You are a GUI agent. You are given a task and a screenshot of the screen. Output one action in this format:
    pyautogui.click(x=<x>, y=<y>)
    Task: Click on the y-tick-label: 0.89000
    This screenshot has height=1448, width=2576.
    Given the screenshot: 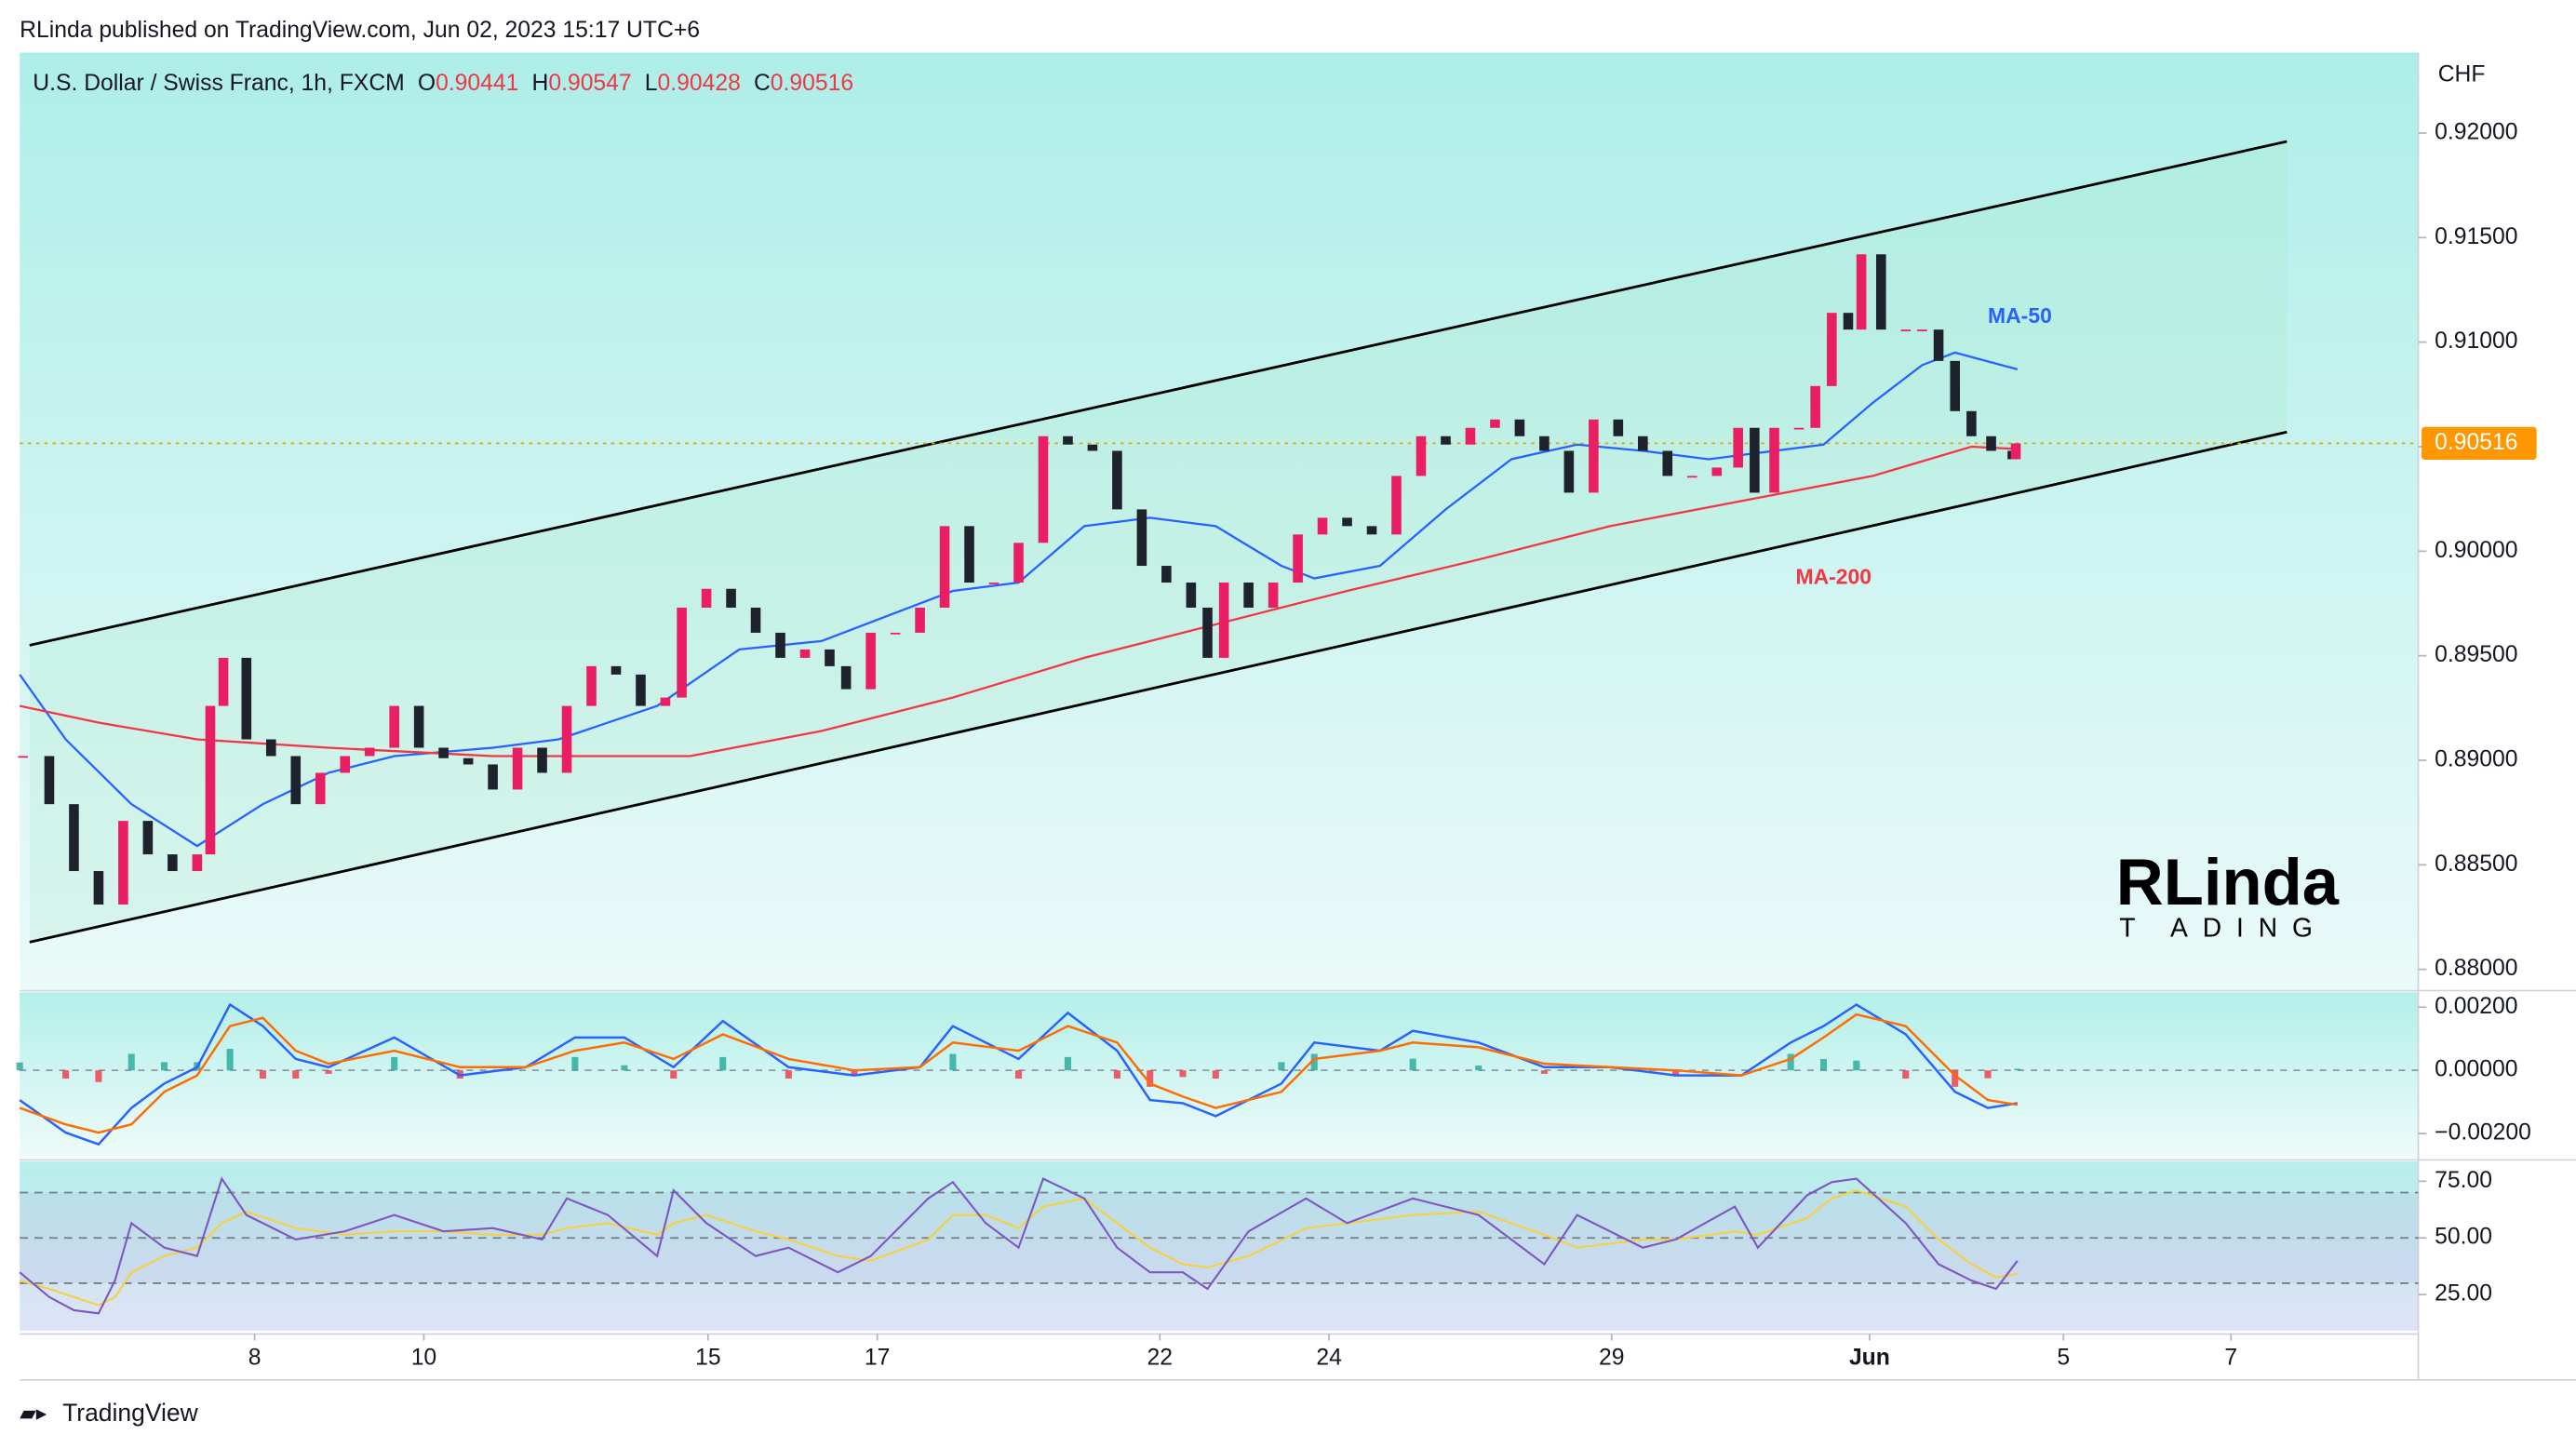 What is the action you would take?
    pyautogui.click(x=2476, y=760)
    